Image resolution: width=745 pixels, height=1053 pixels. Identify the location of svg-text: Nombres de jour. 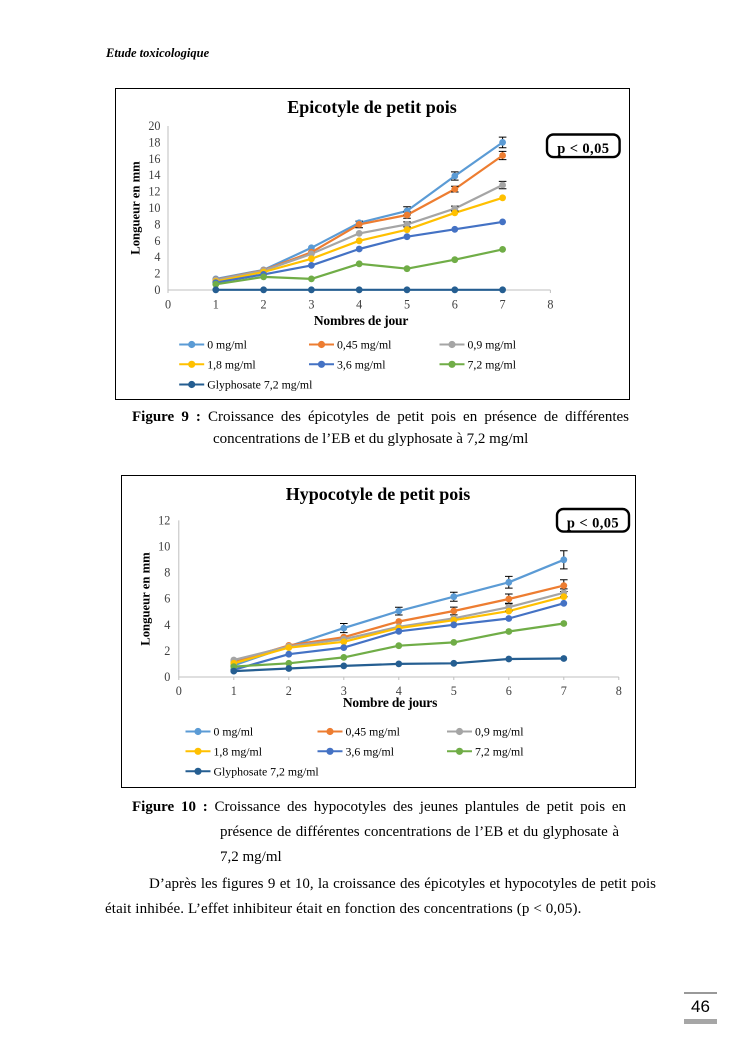
(361, 320).